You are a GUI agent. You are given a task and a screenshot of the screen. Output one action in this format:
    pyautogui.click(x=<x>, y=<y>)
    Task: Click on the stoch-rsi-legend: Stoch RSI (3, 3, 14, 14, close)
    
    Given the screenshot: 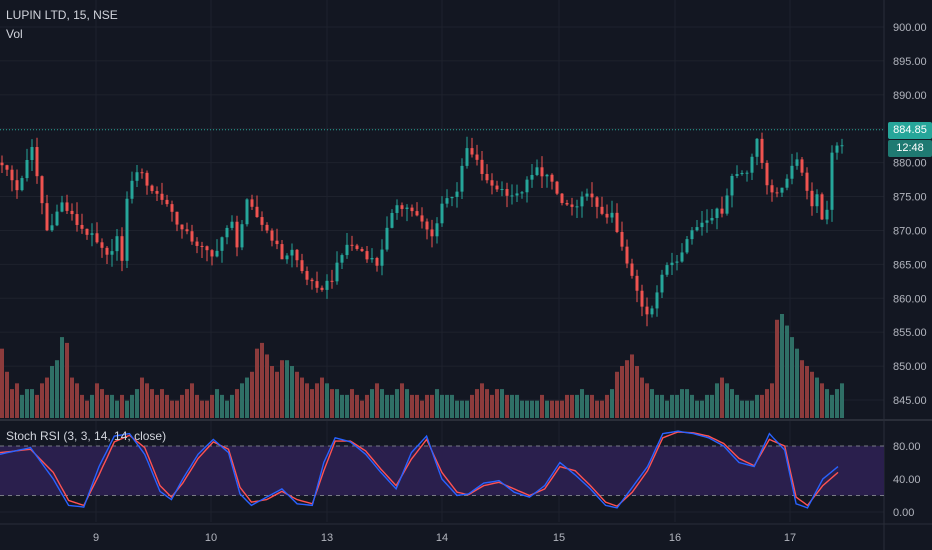 What is the action you would take?
    pyautogui.click(x=86, y=436)
    